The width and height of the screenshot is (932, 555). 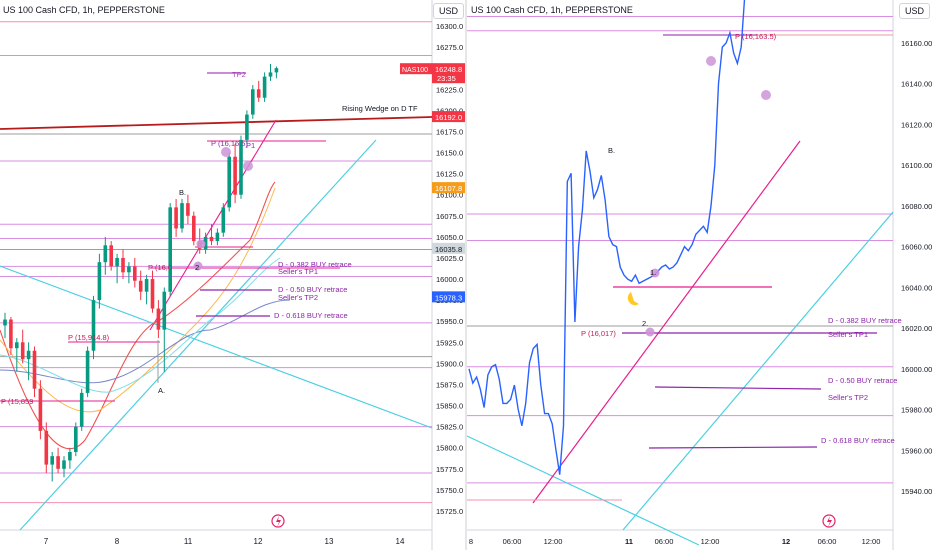 I want to click on left-ma-slow-line, so click(x=145, y=341).